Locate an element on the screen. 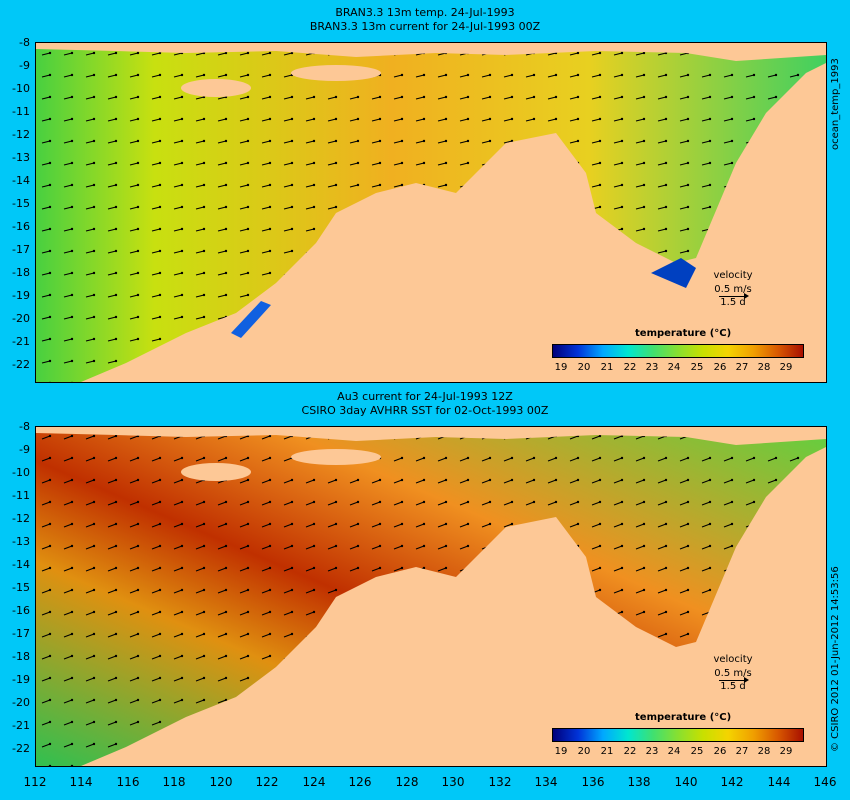 Image resolution: width=850 pixels, height=800 pixels. top-ylab-10: -10 is located at coordinates (21, 88).